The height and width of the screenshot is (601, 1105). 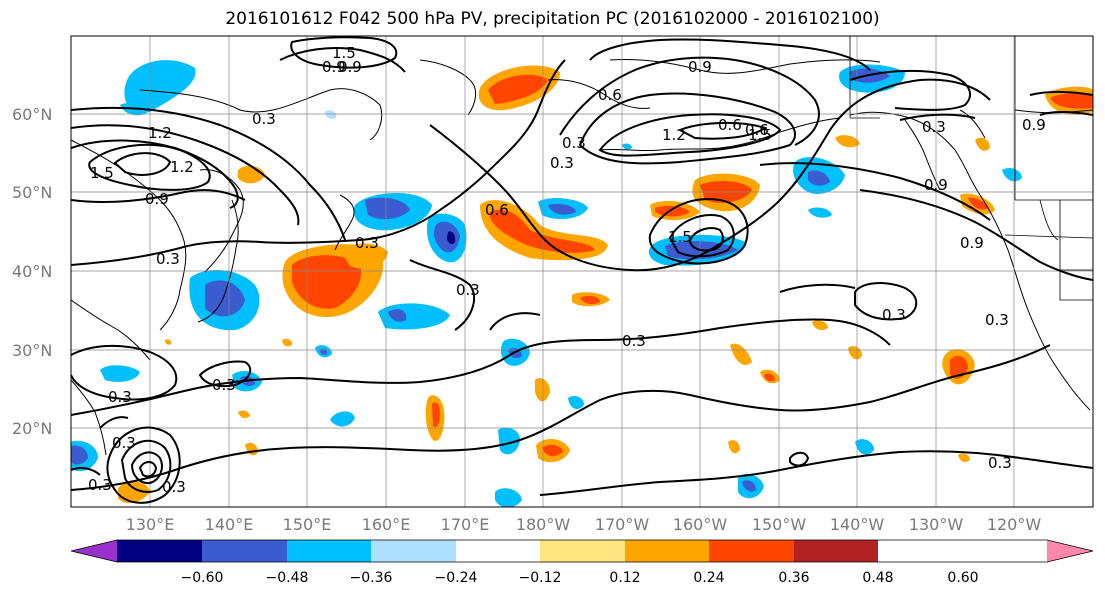 I want to click on colorbar-tick-label: −0.12, so click(x=540, y=578).